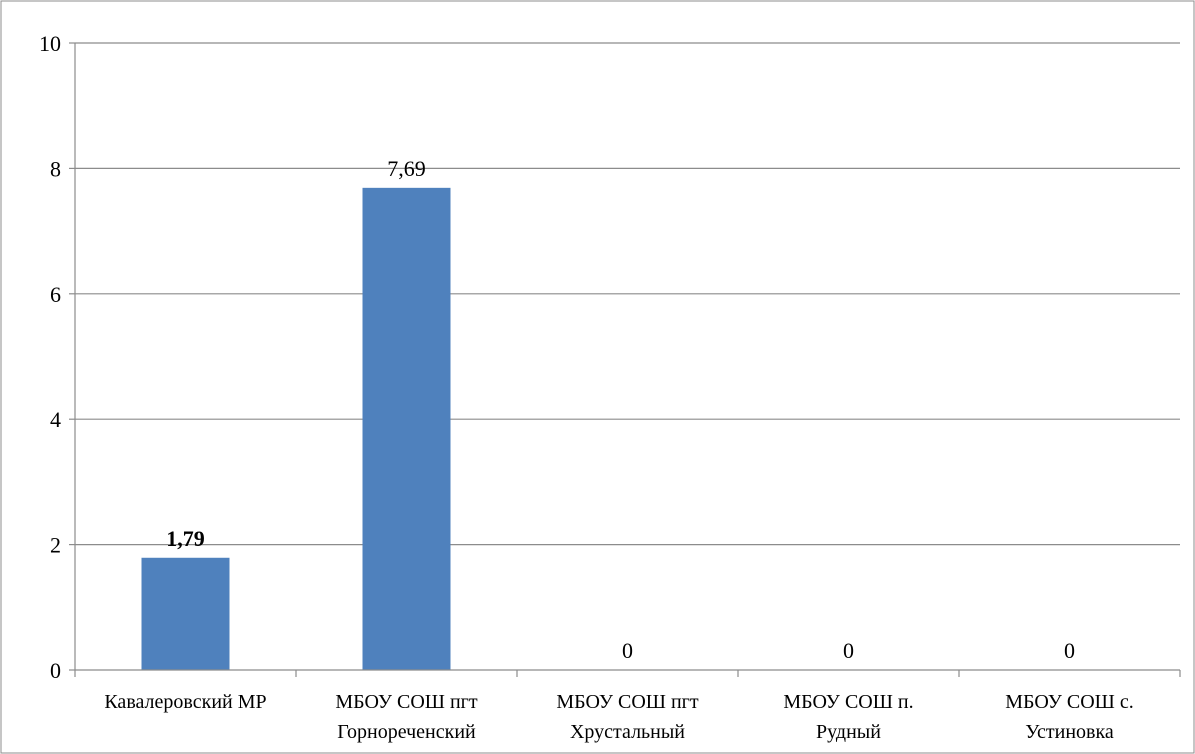 This screenshot has width=1195, height=754. Describe the element at coordinates (406, 168) in the screenshot. I see `data-label: 7,69` at that location.